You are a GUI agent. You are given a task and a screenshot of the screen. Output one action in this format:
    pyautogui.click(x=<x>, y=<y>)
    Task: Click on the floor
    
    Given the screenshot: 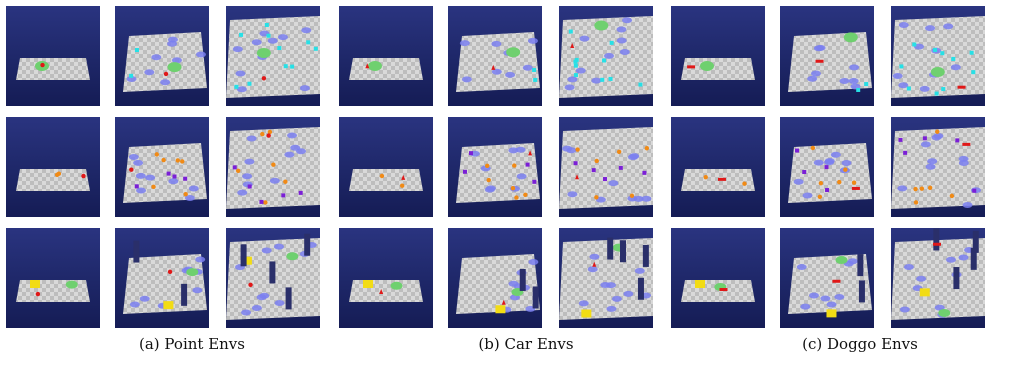 What is the action you would take?
    pyautogui.click(x=165, y=62)
    